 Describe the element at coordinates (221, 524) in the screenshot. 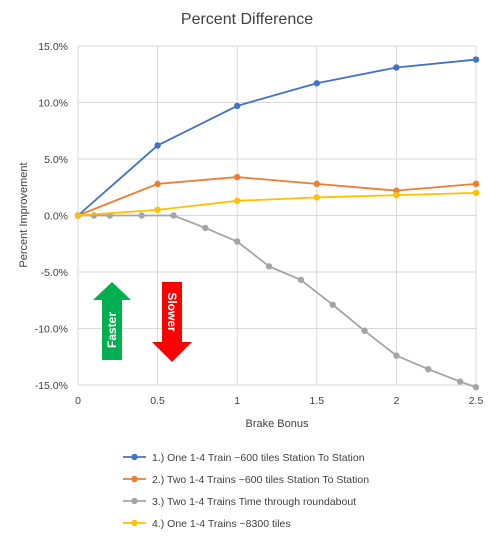

I see `legend-label: 4.) One 1-4 Trains ~8300 tiles` at that location.